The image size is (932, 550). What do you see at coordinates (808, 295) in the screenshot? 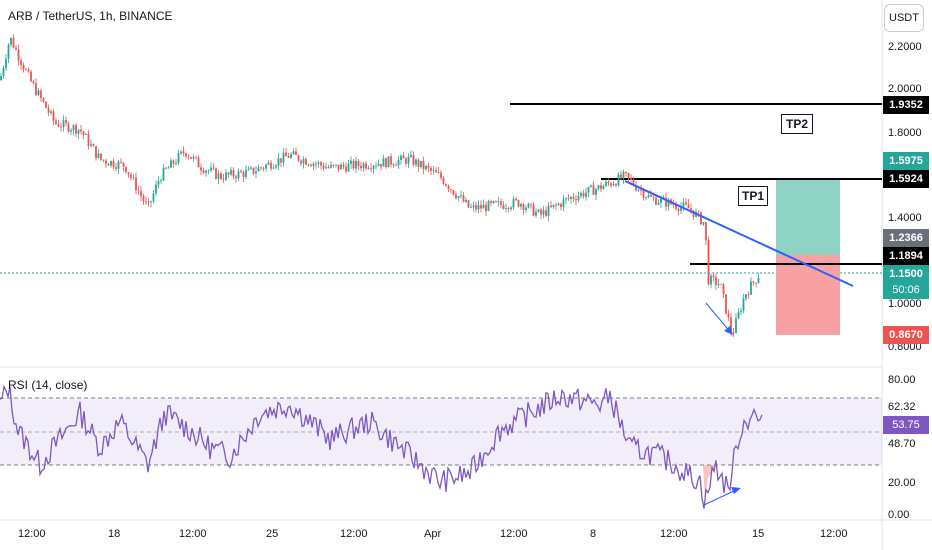
I see `loss-zone` at bounding box center [808, 295].